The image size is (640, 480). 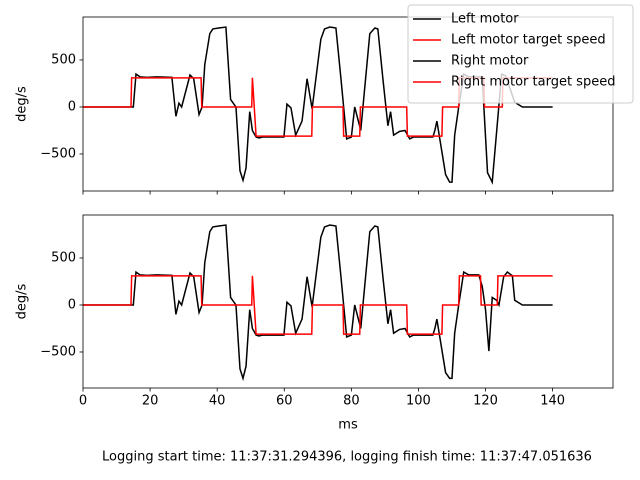 I want to click on x-axis-label: ms, so click(x=348, y=425).